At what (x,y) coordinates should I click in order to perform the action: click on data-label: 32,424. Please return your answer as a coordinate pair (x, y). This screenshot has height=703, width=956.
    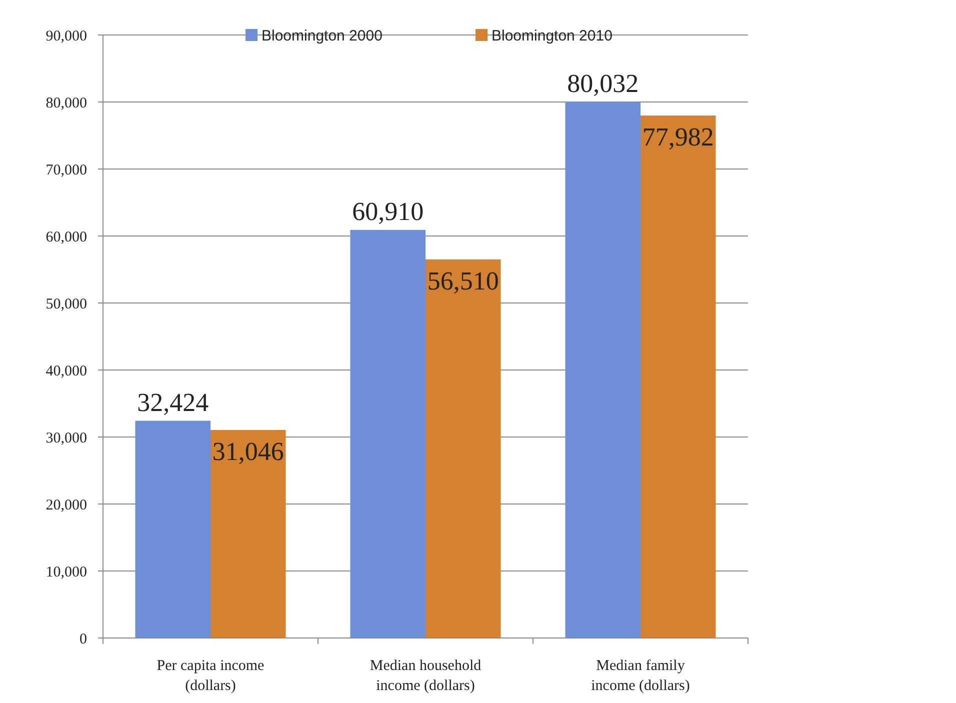
    Looking at the image, I should click on (173, 402).